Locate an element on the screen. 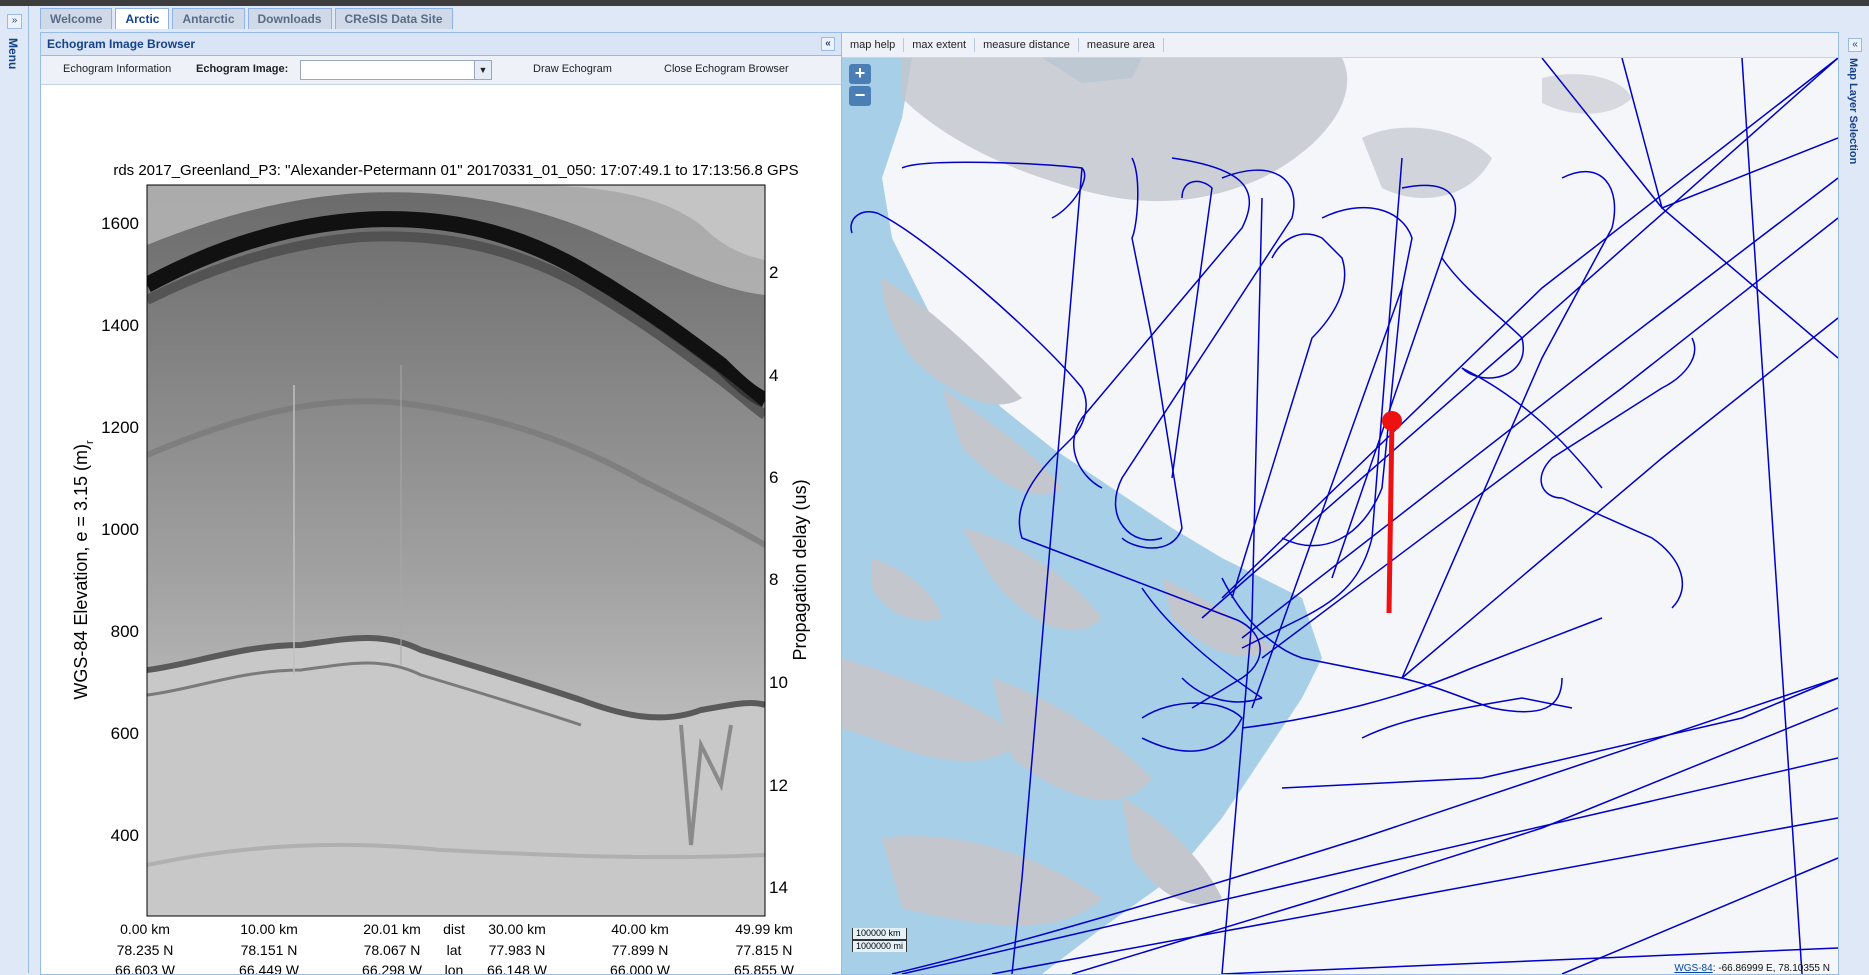 The height and width of the screenshot is (975, 1869). chevron-down-icon: ▼ is located at coordinates (482, 70).